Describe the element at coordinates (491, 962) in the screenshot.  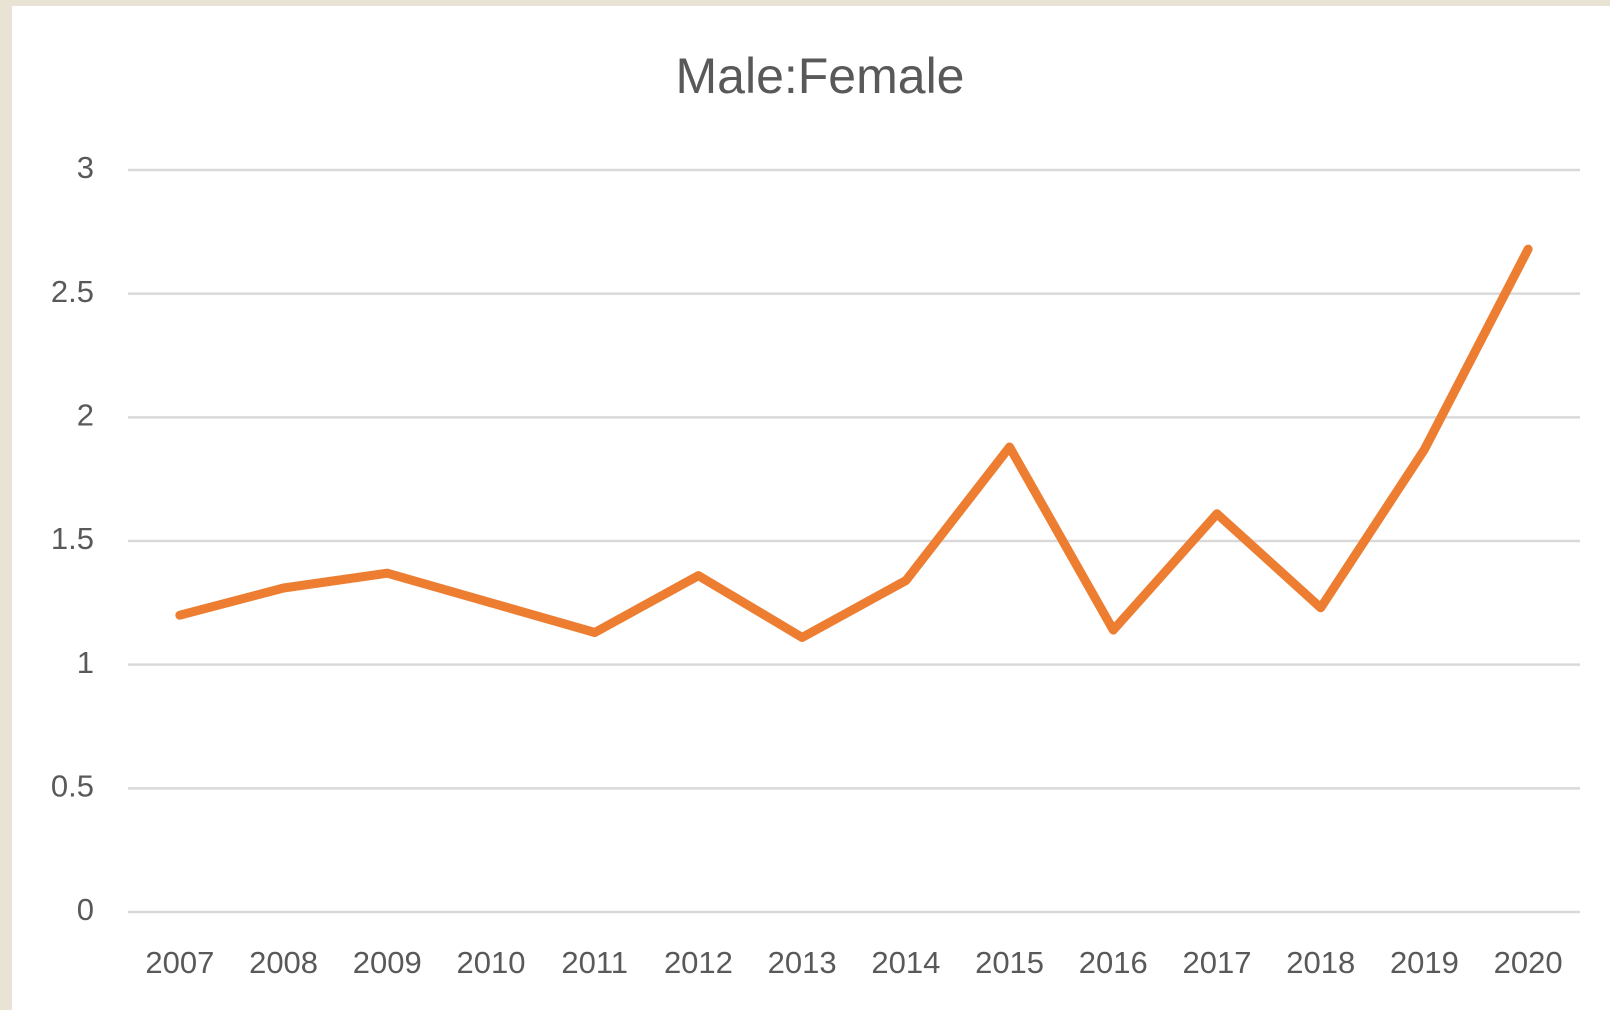
I see `x-tick-label: 2010` at that location.